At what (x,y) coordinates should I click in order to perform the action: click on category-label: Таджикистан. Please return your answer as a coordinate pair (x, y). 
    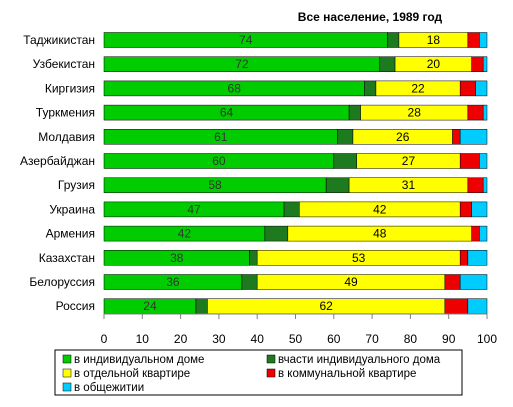
    Looking at the image, I should click on (59, 40).